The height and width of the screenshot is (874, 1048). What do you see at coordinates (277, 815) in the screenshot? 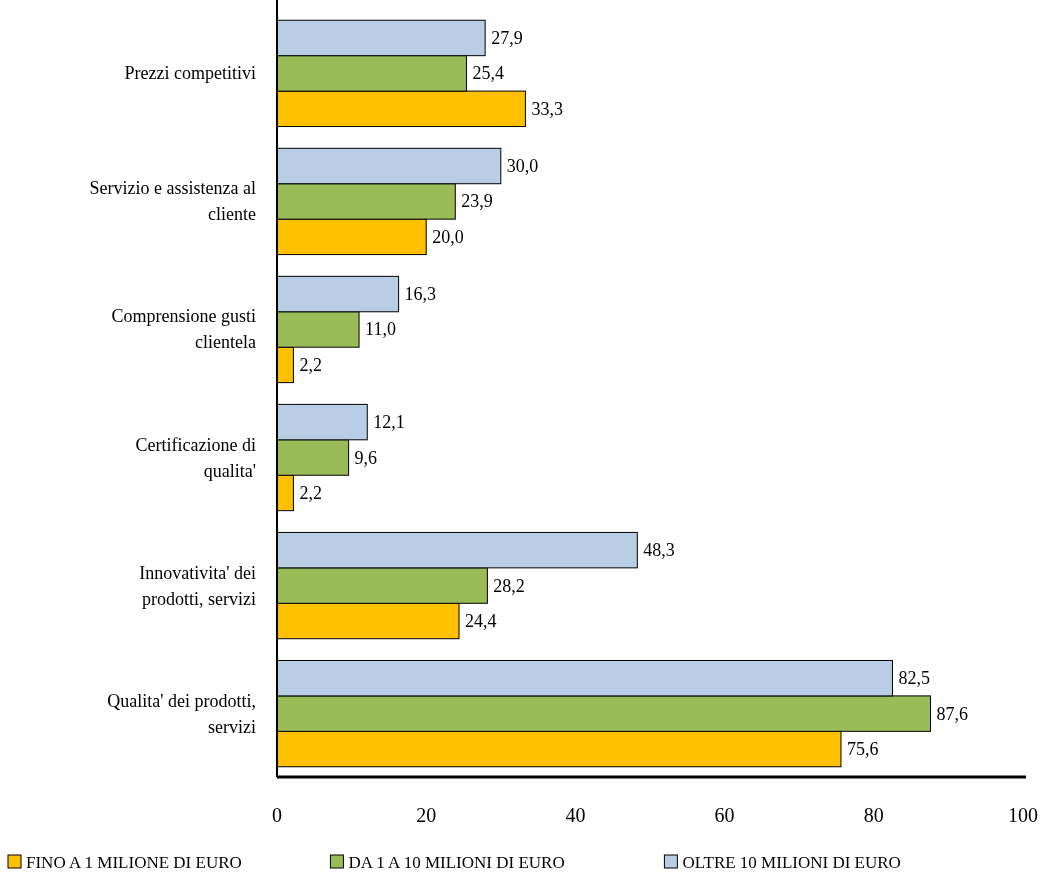
I see `x-tick-label: 0` at bounding box center [277, 815].